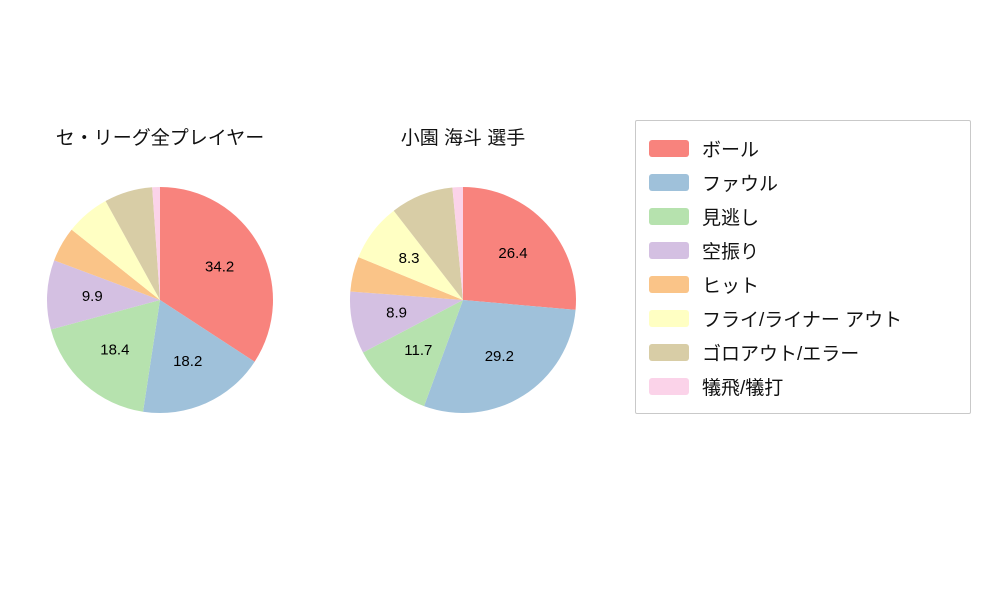 The width and height of the screenshot is (1000, 600). I want to click on legend-label: 見逃し, so click(731, 218).